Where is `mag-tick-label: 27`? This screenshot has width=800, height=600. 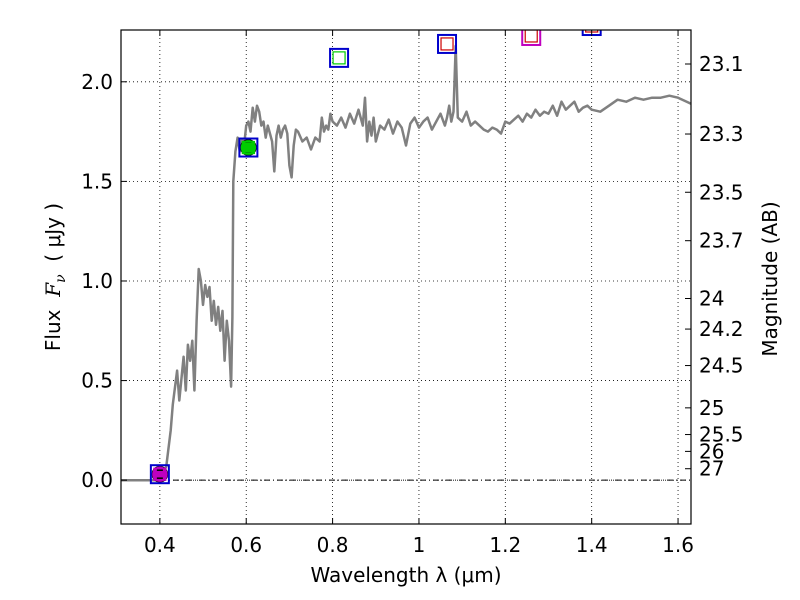
mag-tick-label: 27 is located at coordinates (711, 469).